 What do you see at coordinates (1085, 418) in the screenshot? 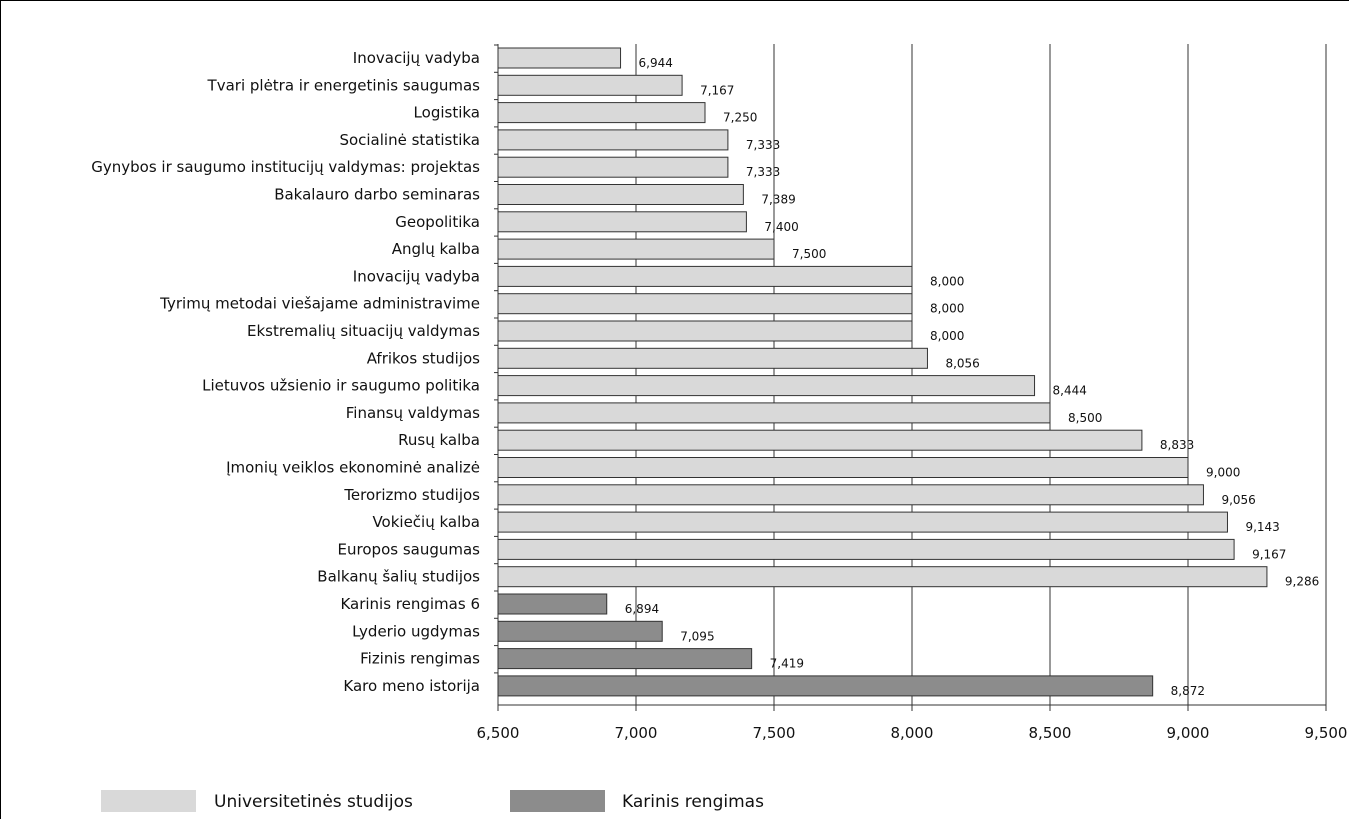
I see `data-label: 8,500` at bounding box center [1085, 418].